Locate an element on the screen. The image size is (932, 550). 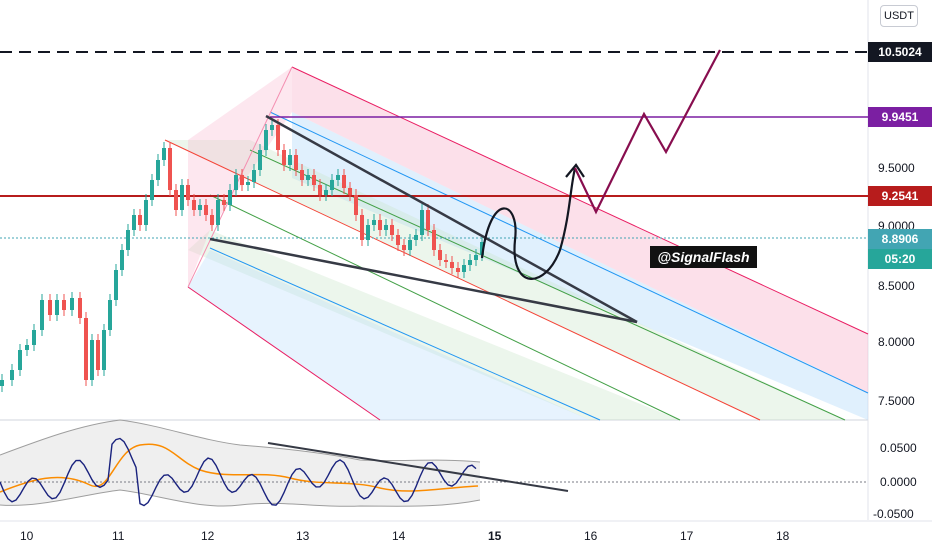
price-tick-3: 8.5000 is located at coordinates (896, 286).